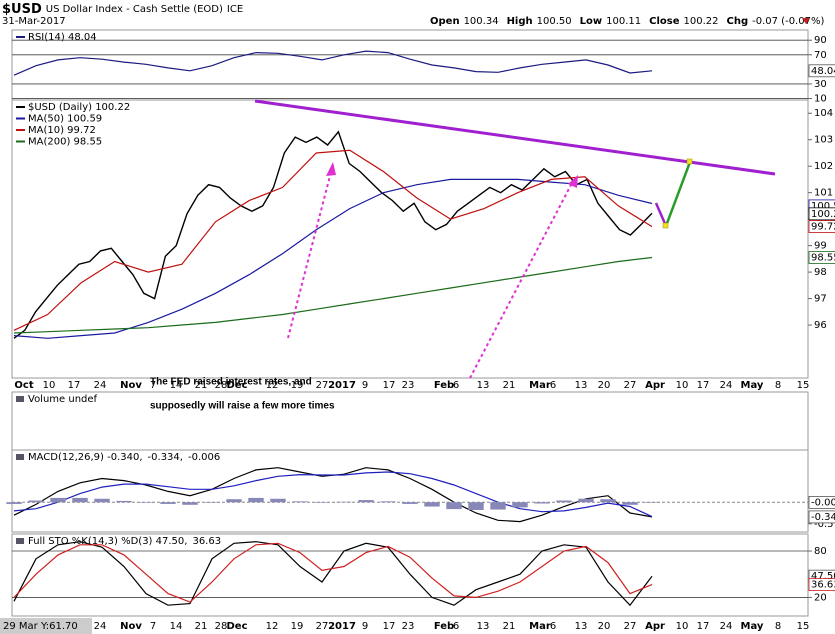 The image size is (835, 634). Describe the element at coordinates (85, 457) in the screenshot. I see `legend-entry: MACD(12,26,9) -0.340,` at that location.